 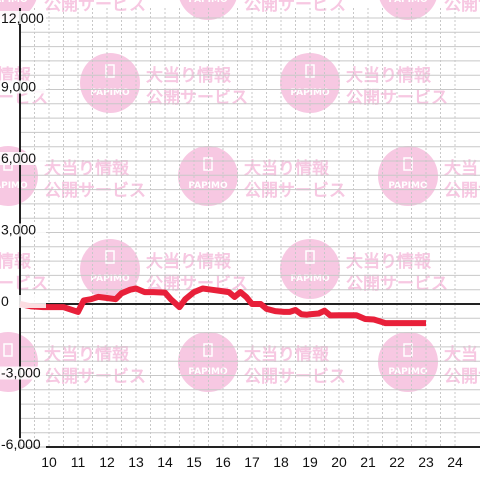 What do you see at coordinates (426, 462) in the screenshot?
I see `x-tick-label: 23` at bounding box center [426, 462].